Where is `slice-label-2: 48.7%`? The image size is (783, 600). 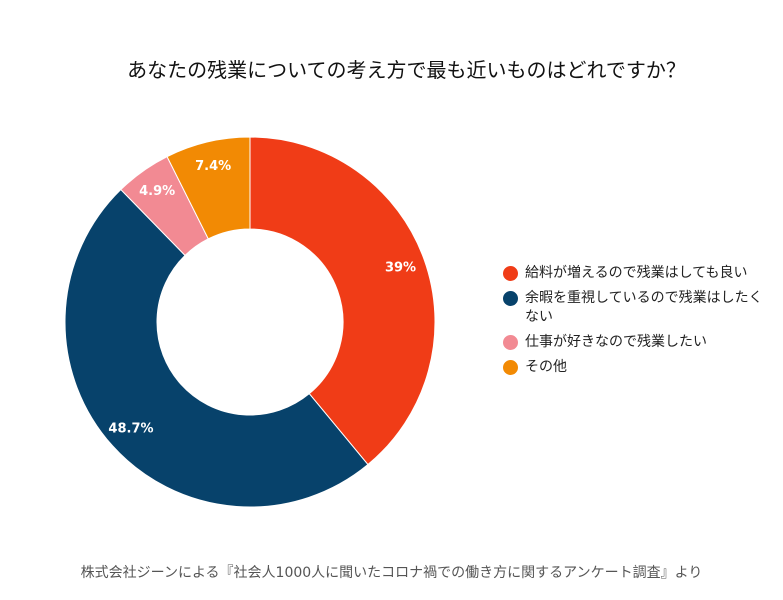 slice-label-2: 48.7% is located at coordinates (130, 428).